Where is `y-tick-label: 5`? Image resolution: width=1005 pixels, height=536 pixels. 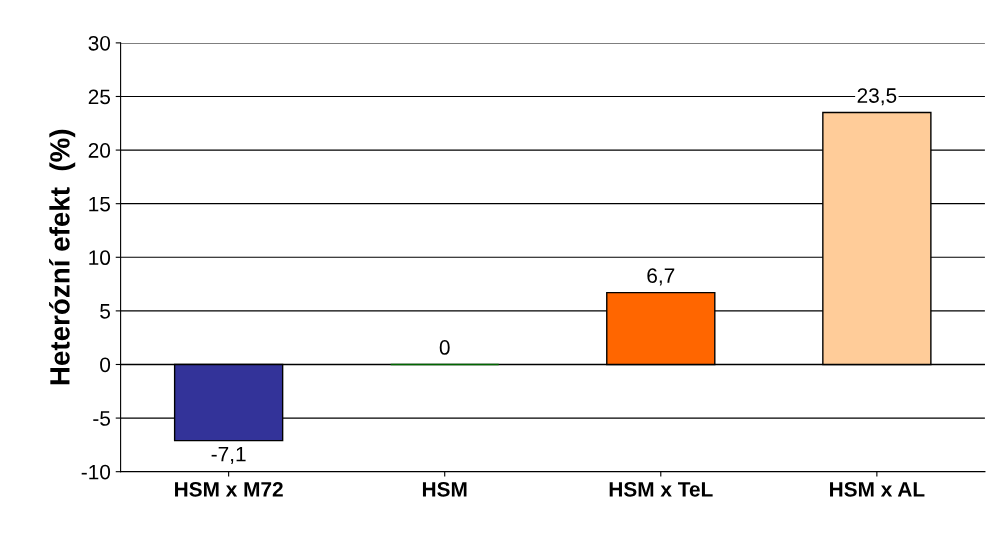
y-tick-label: 5 is located at coordinates (105, 311).